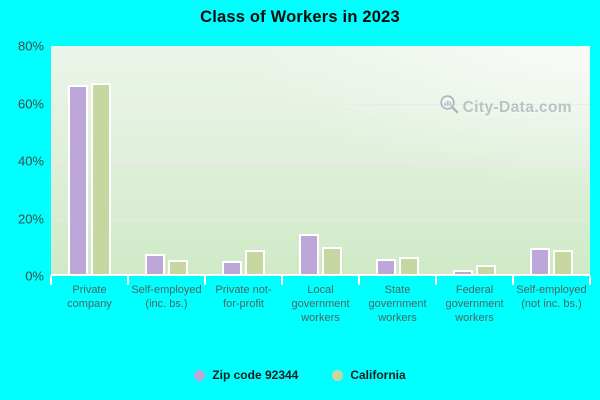  What do you see at coordinates (89, 297) in the screenshot?
I see `x-axis-category-label: Private company` at bounding box center [89, 297].